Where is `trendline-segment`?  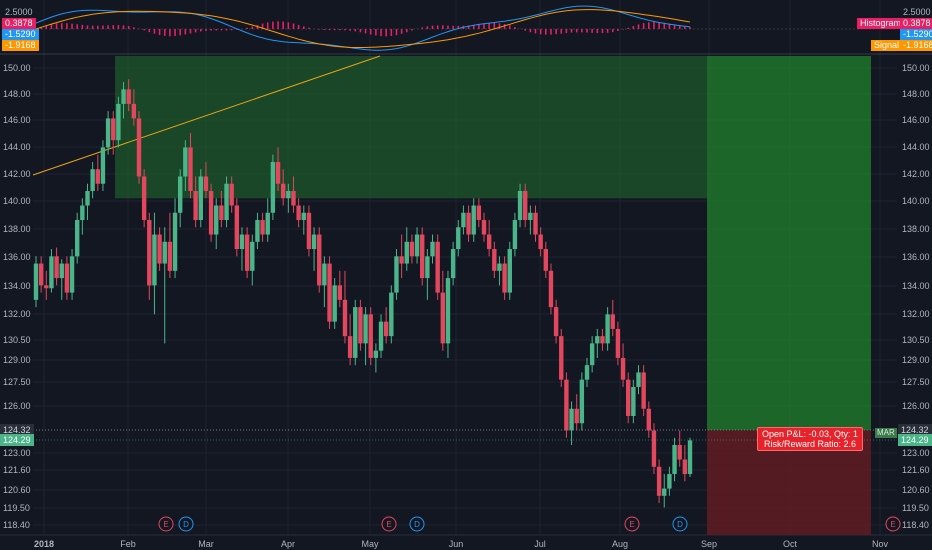
trendline-segment is located at coordinates (206, 115).